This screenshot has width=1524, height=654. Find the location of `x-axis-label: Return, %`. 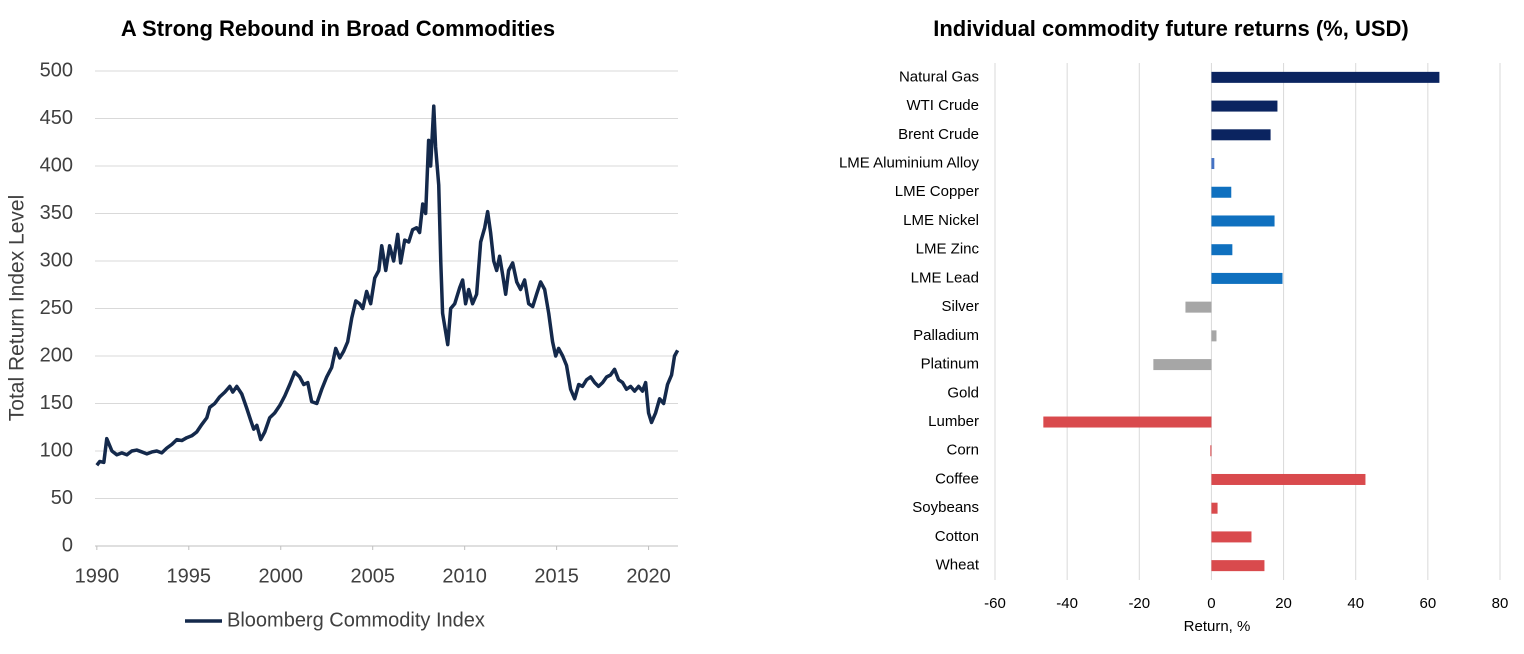

x-axis-label: Return, % is located at coordinates (1217, 626).